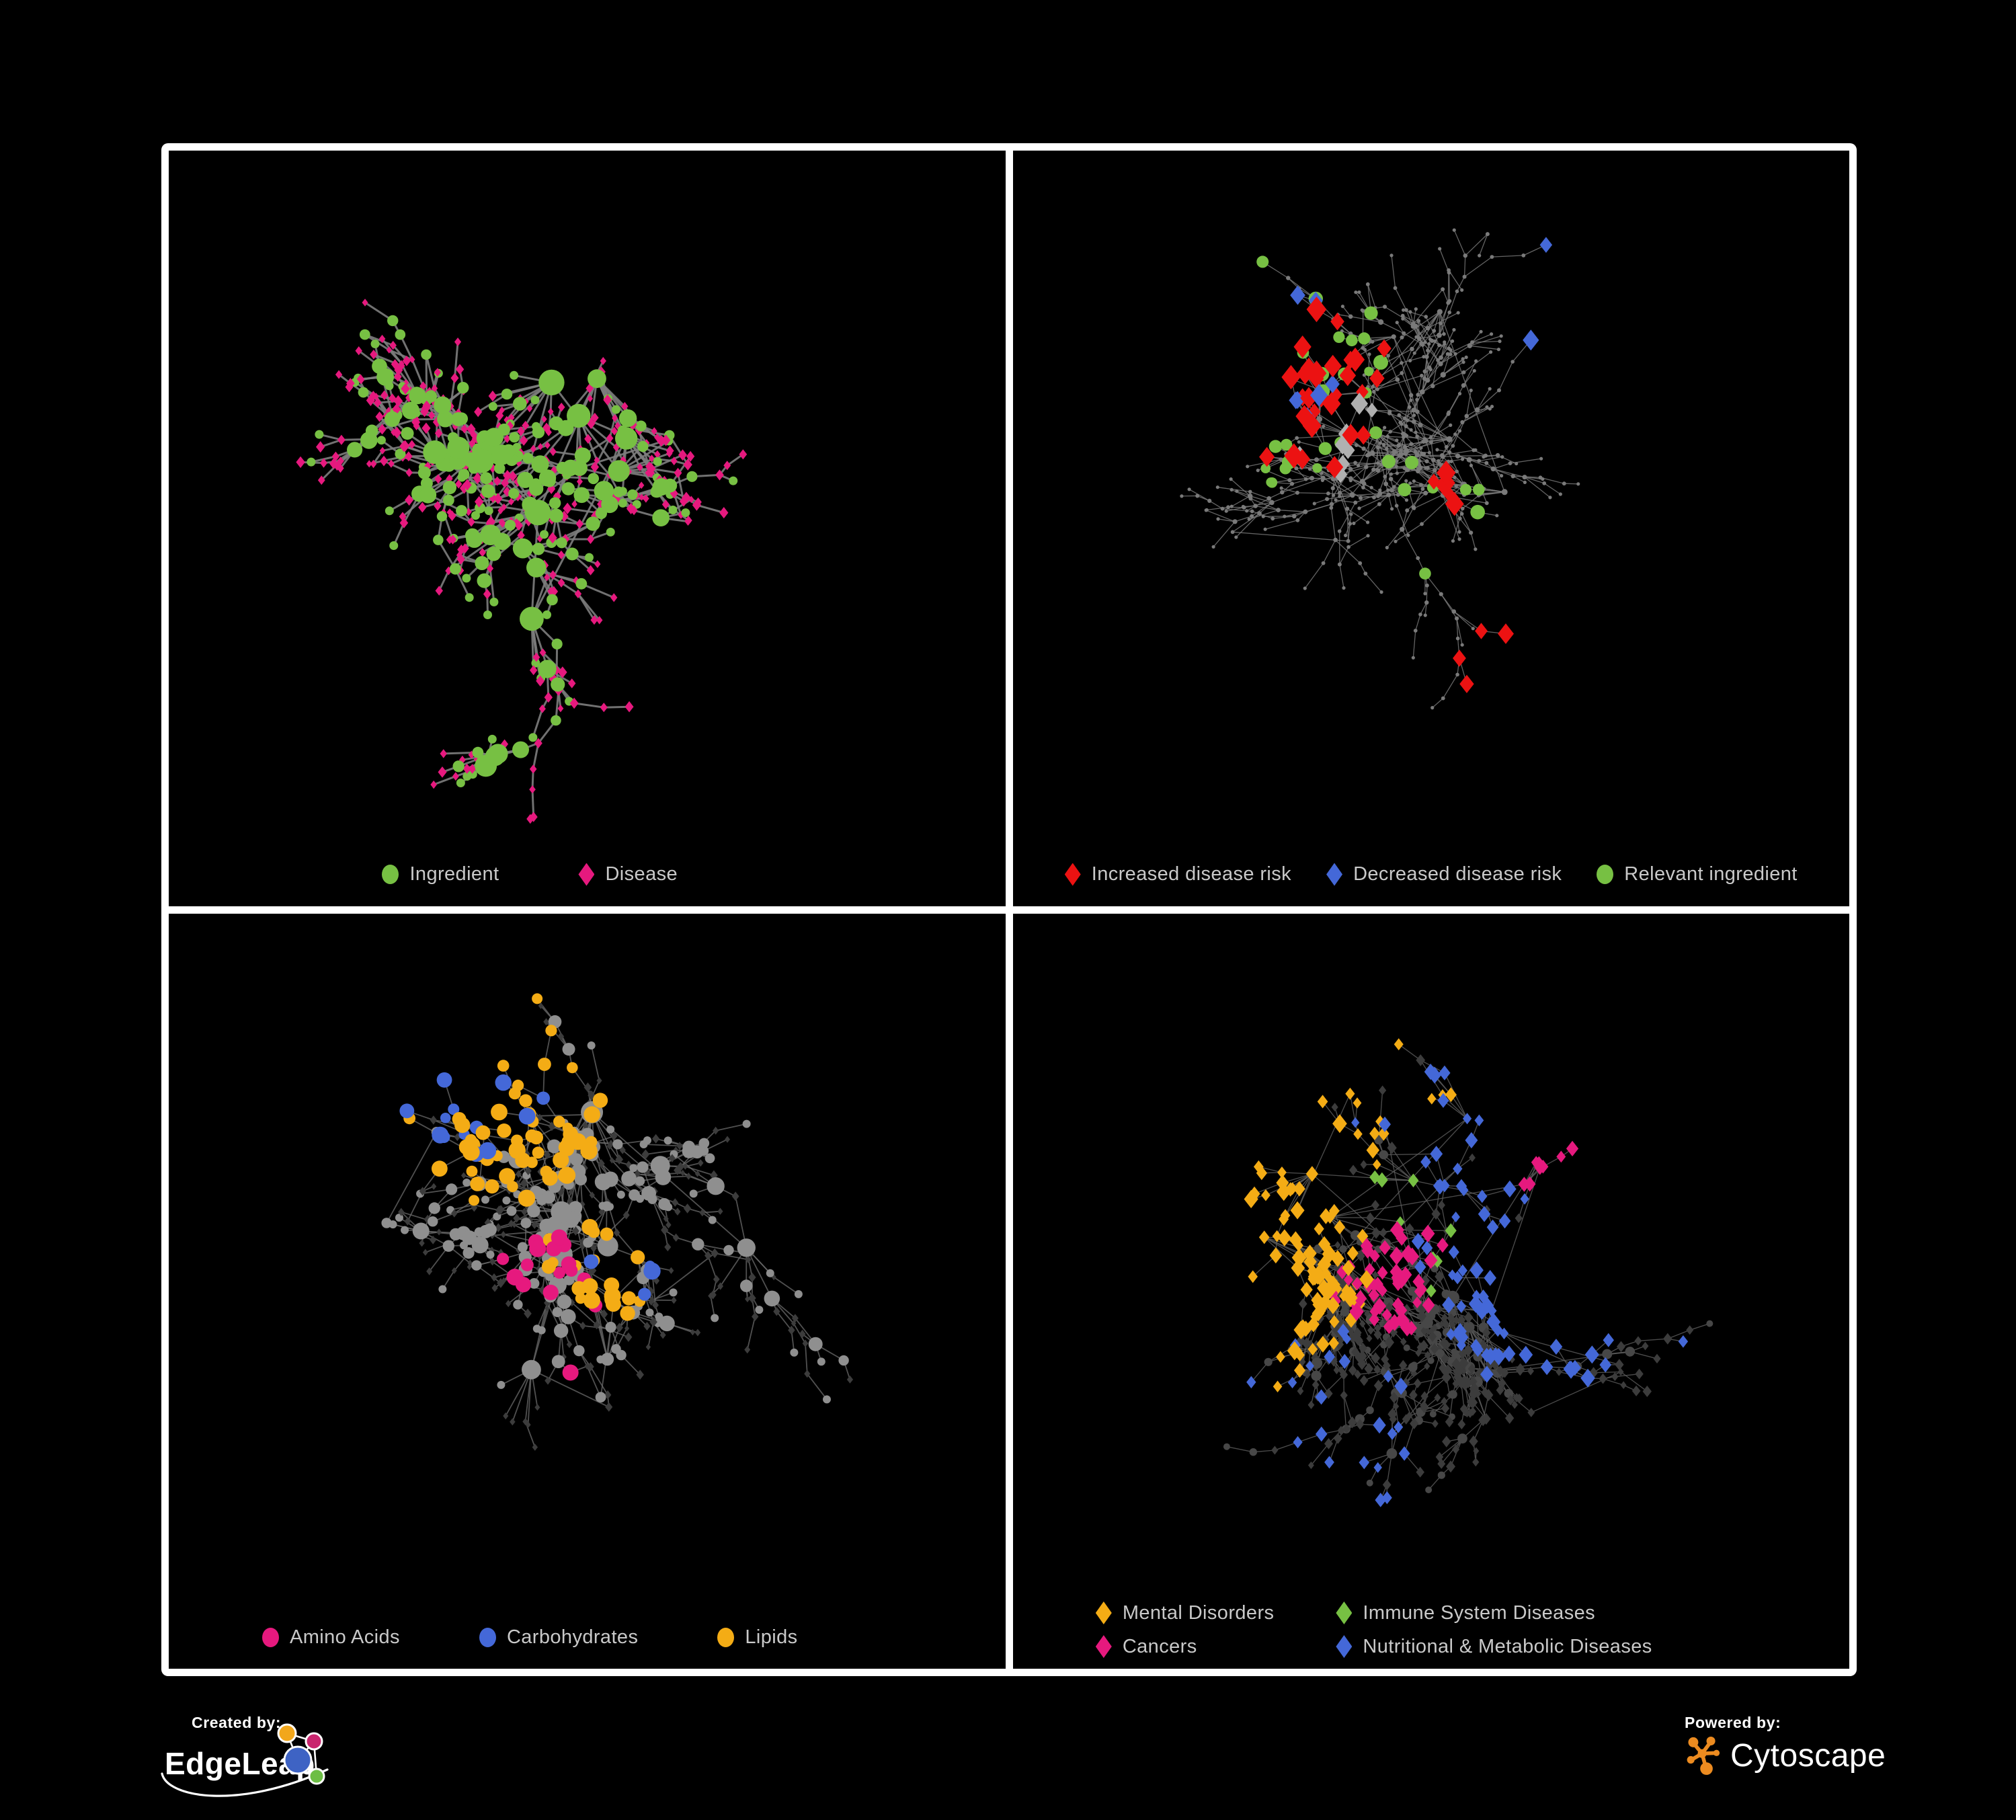  I want to click on legend-label-immune-system-diseases: Immune System Diseases, so click(1479, 1612).